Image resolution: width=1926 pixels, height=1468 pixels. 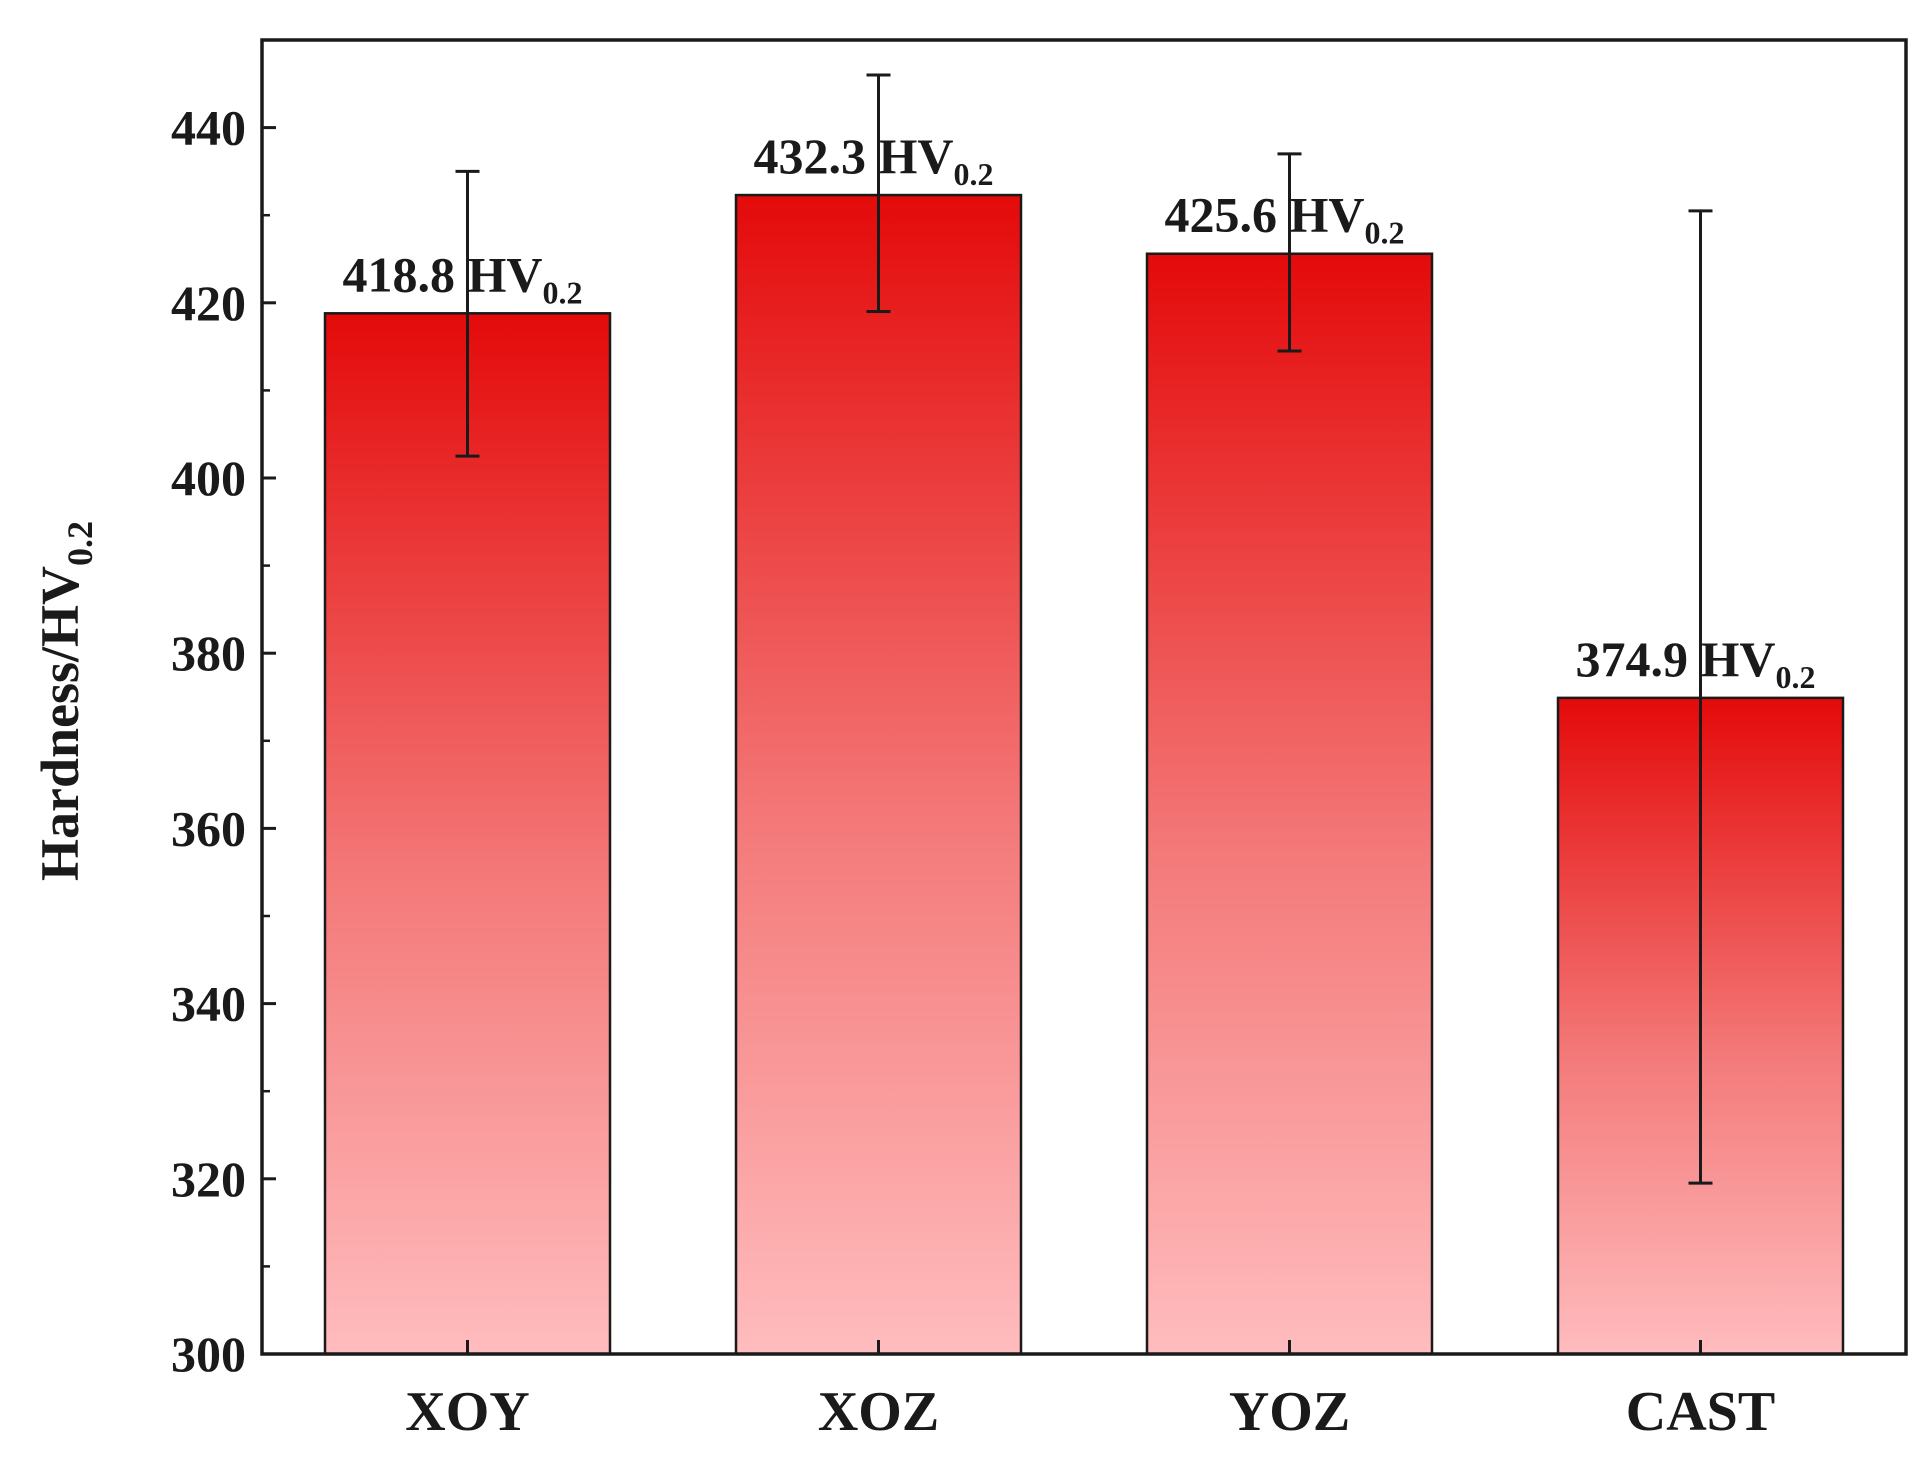 I want to click on bar-value-label-cast: 374.9 HV0.2, so click(x=1696, y=663).